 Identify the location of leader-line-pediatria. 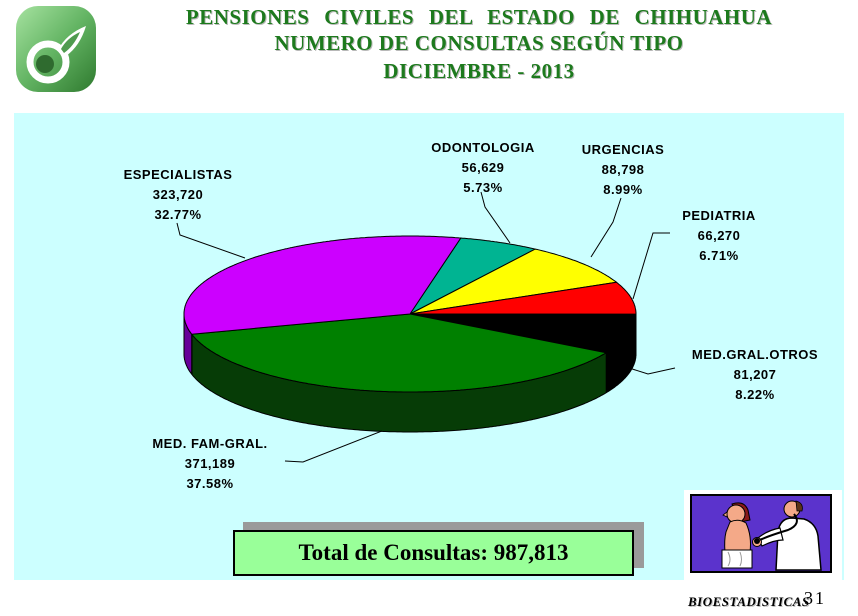
(651, 266).